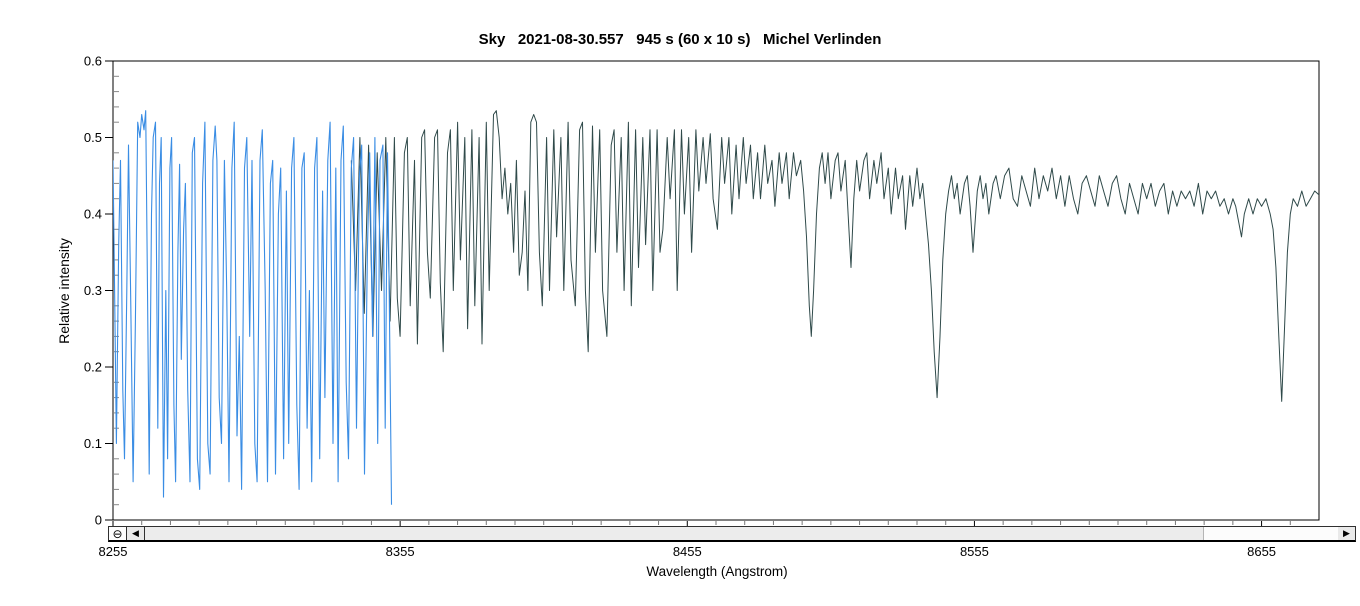 The image size is (1360, 606). Describe the element at coordinates (741, 533) in the screenshot. I see `scrollbar-track` at that location.